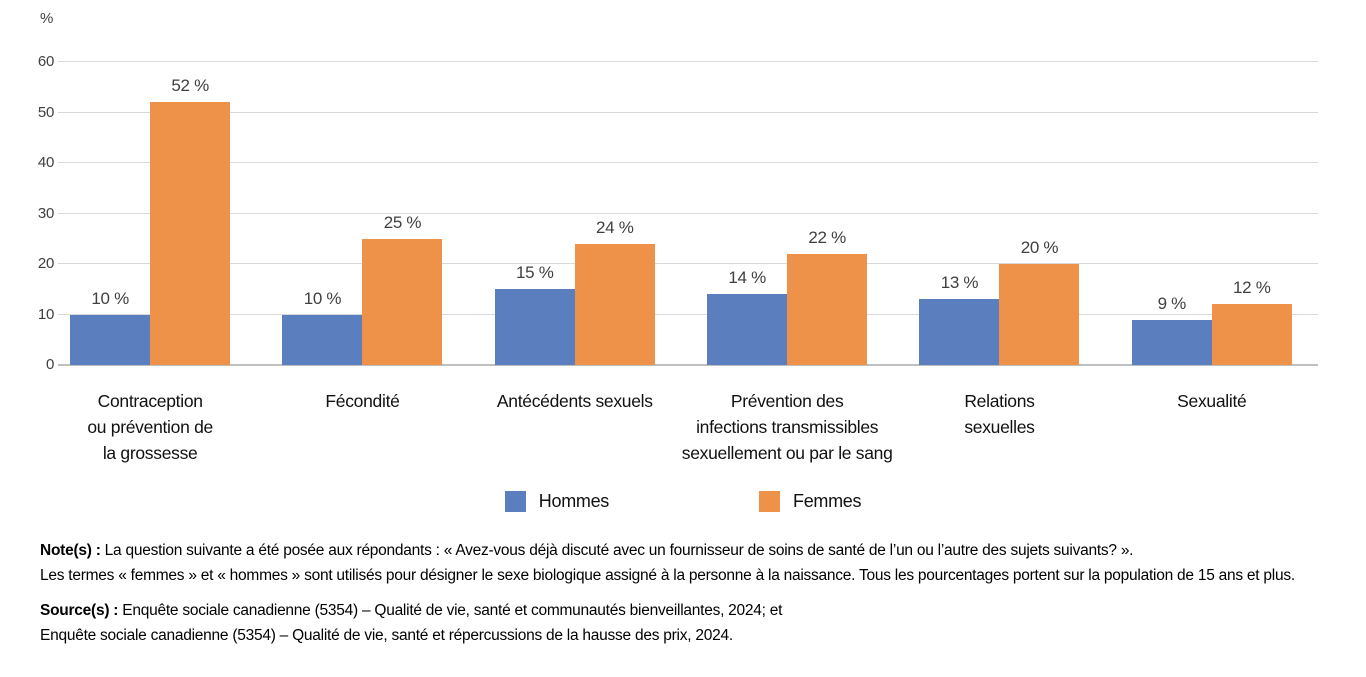  Describe the element at coordinates (45, 112) in the screenshot. I see `y-tick-label-50: 50` at that location.